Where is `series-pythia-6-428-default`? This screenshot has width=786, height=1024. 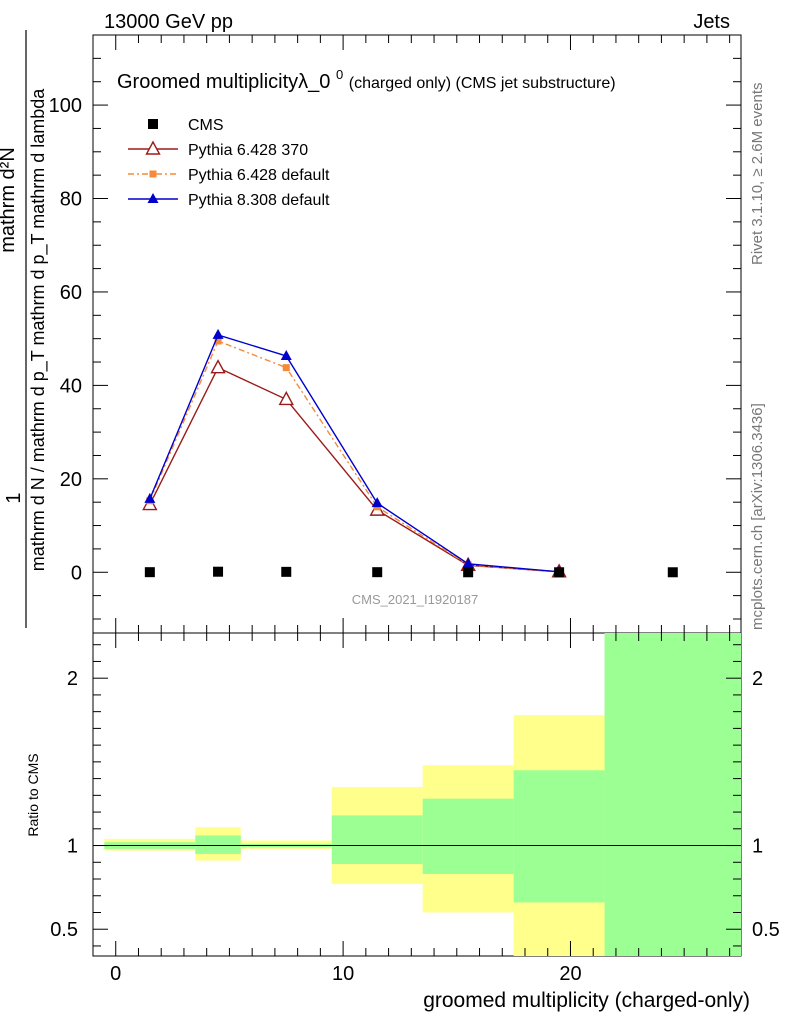
series-pythia-6-428-default is located at coordinates (354, 456).